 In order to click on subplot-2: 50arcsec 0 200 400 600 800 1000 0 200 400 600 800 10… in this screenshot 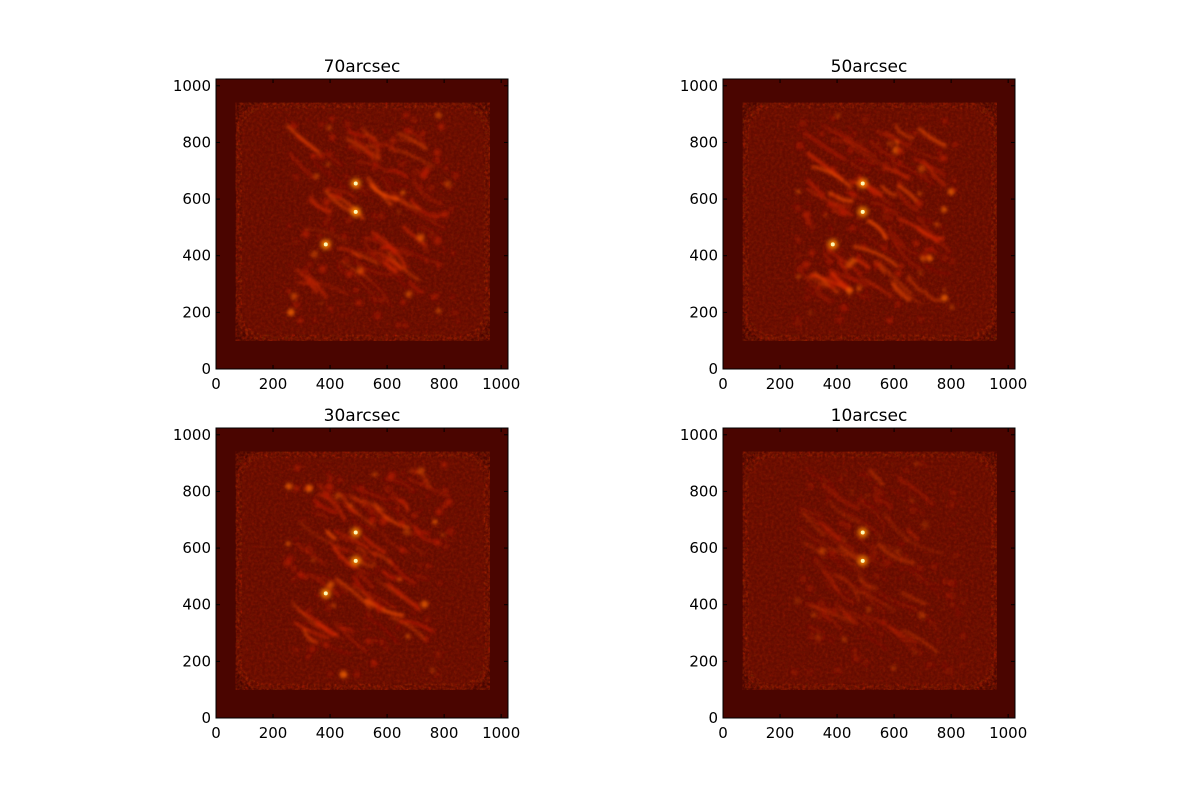, I will do `click(853, 225)`.